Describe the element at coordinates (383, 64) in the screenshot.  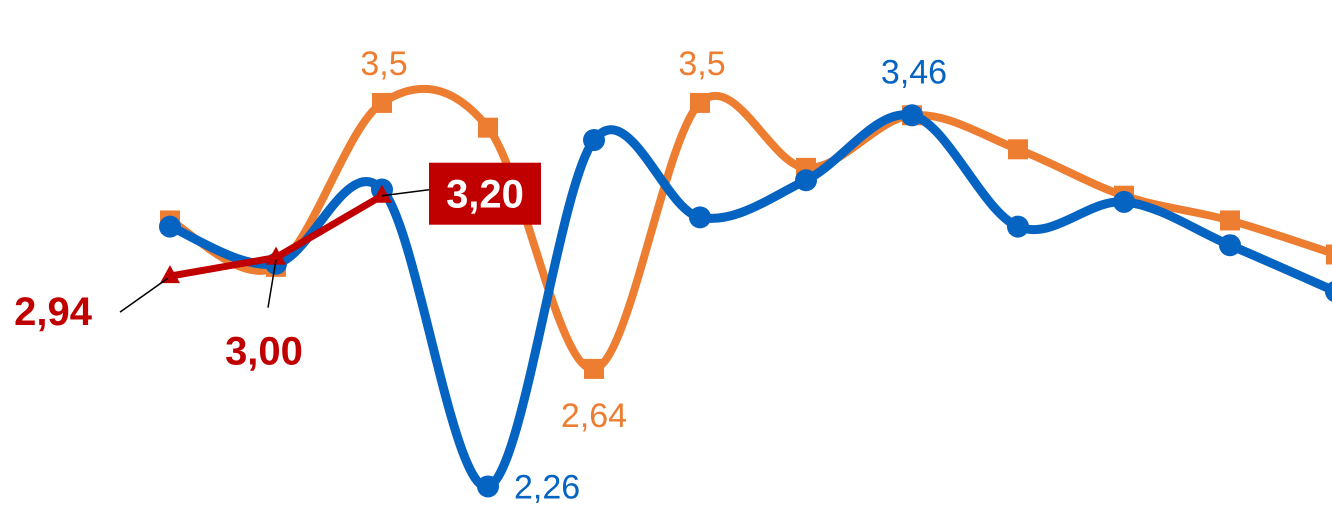
I see `data-label-orange-2: 3,5` at that location.